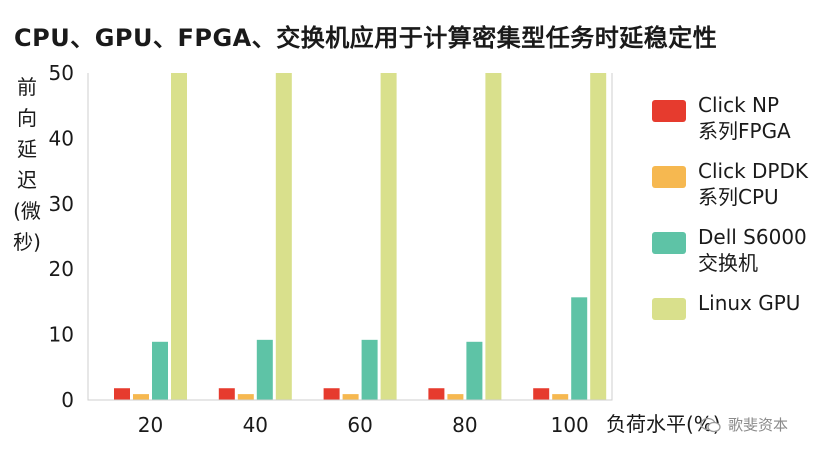  Describe the element at coordinates (61, 236) in the screenshot. I see `y-ticks-group: 0 10 20 30 40 50` at that location.